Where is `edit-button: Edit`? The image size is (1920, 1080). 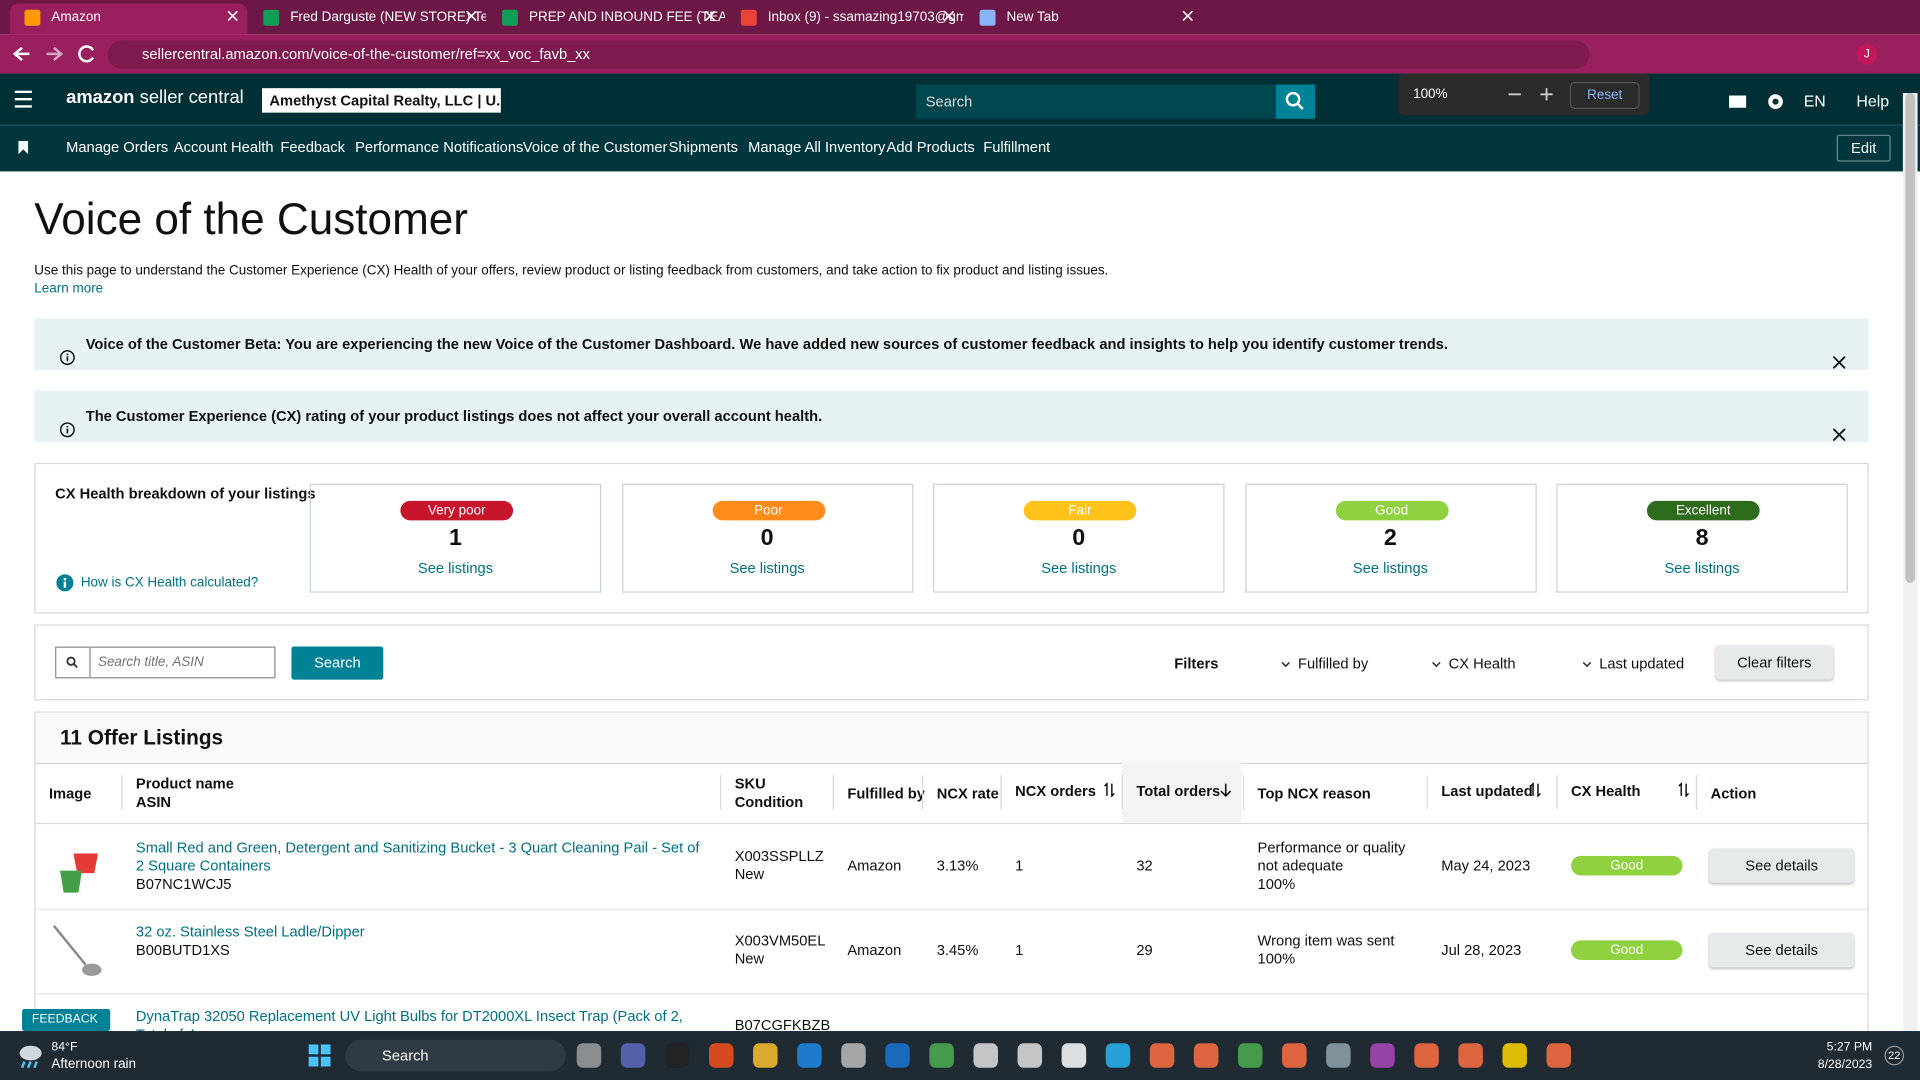
edit-button: Edit is located at coordinates (1863, 148).